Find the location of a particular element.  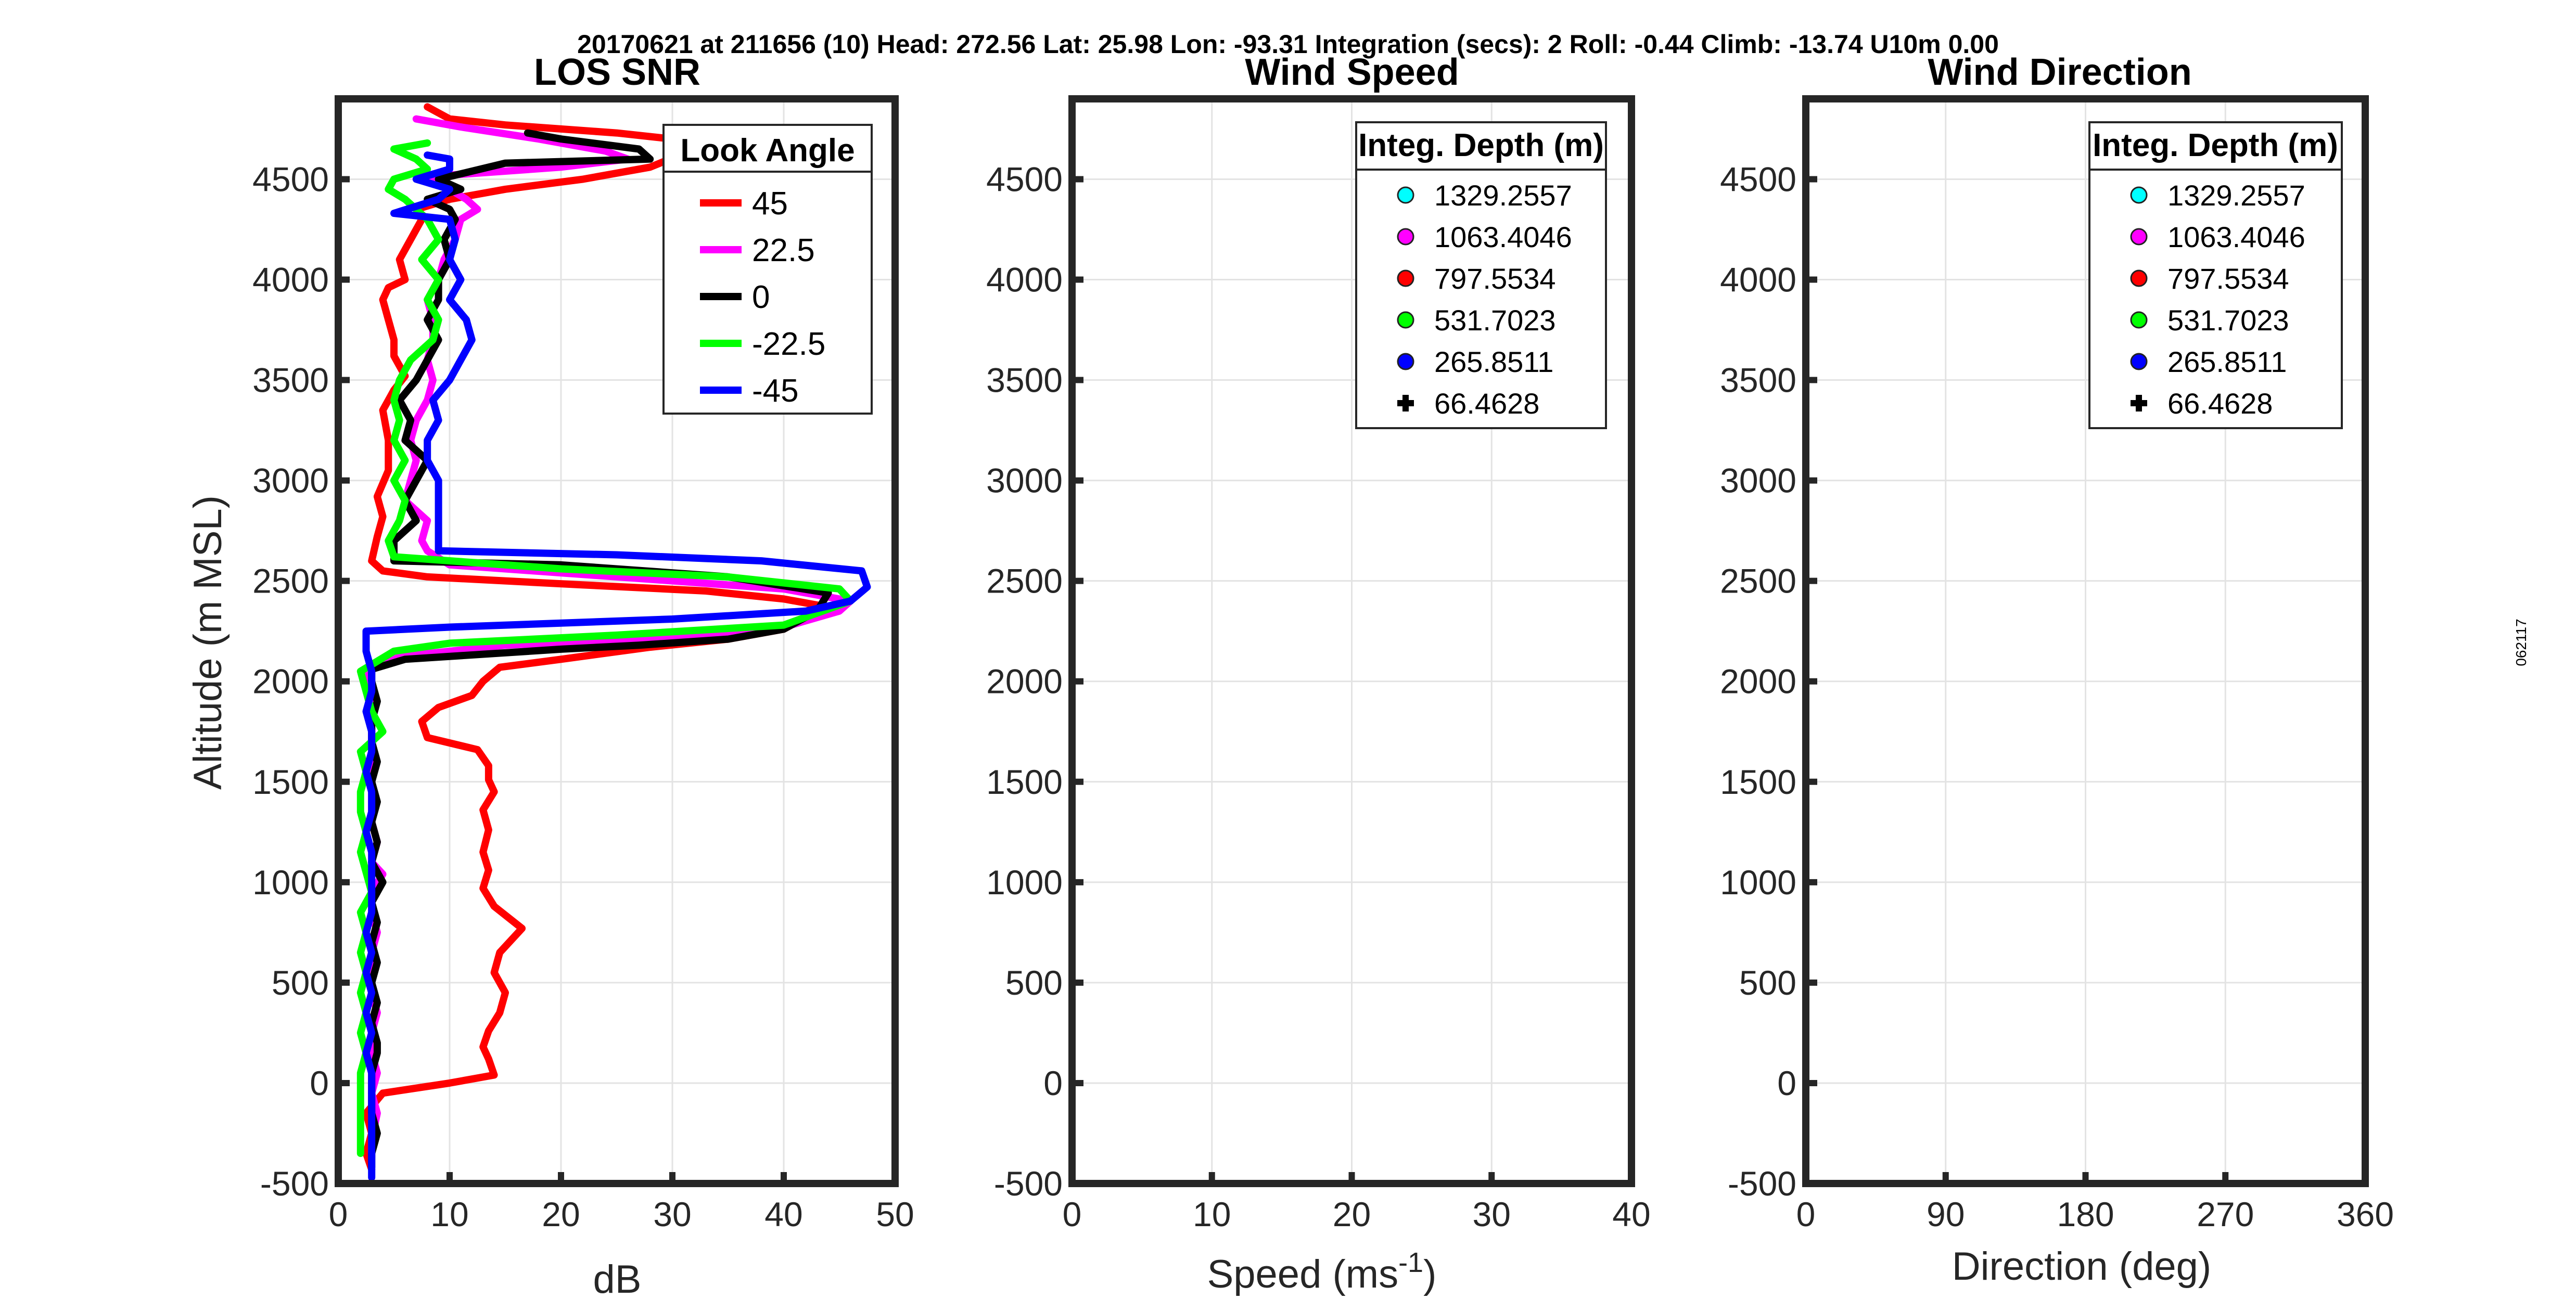

chart-title-wind-direction: Wind Direction is located at coordinates (2059, 73).